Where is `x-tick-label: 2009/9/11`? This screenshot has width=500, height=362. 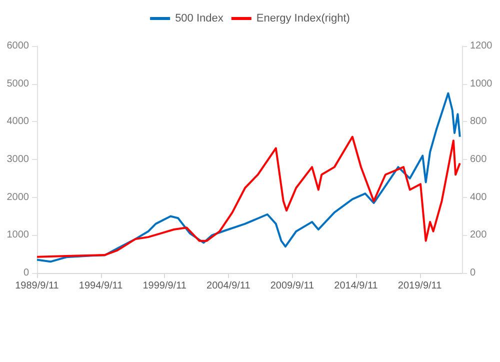
x-tick-label: 2009/9/11 is located at coordinates (292, 286).